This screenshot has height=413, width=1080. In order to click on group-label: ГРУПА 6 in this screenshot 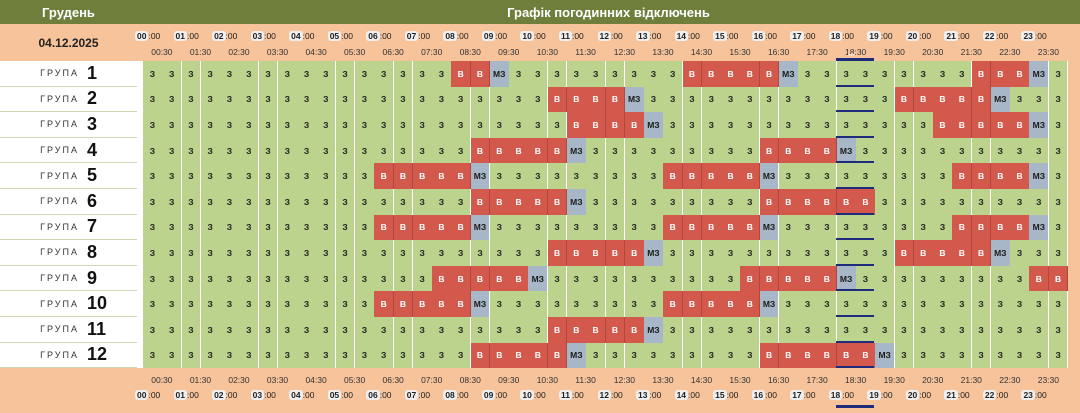, I will do `click(68, 202)`.